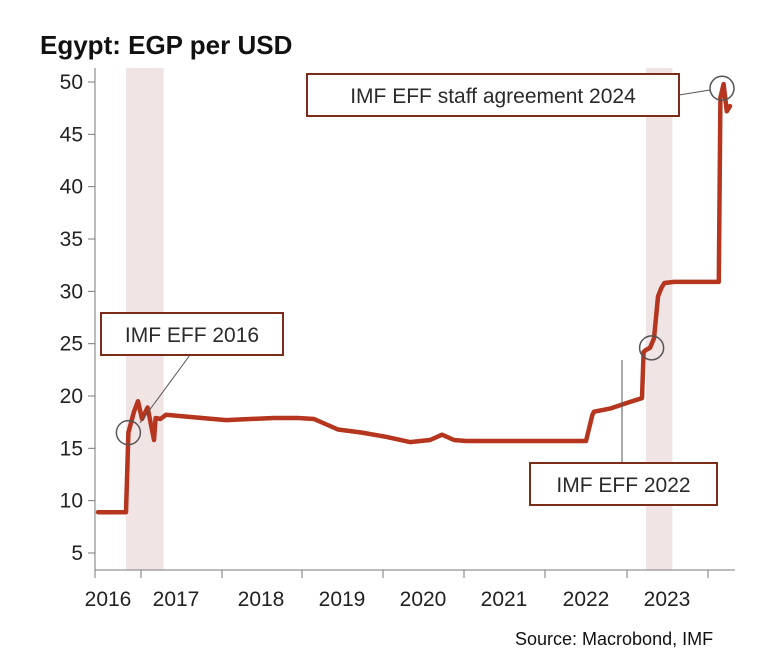 This screenshot has height=669, width=773. Describe the element at coordinates (261, 599) in the screenshot. I see `x-tick-label: 2018` at that location.